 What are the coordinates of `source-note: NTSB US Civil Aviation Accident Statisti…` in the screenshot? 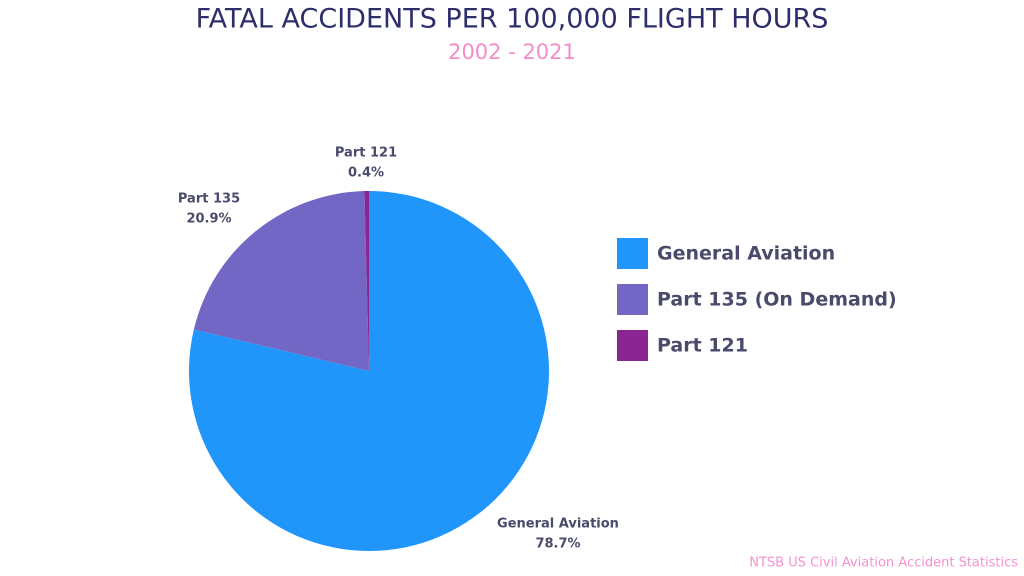 It's located at (883, 563).